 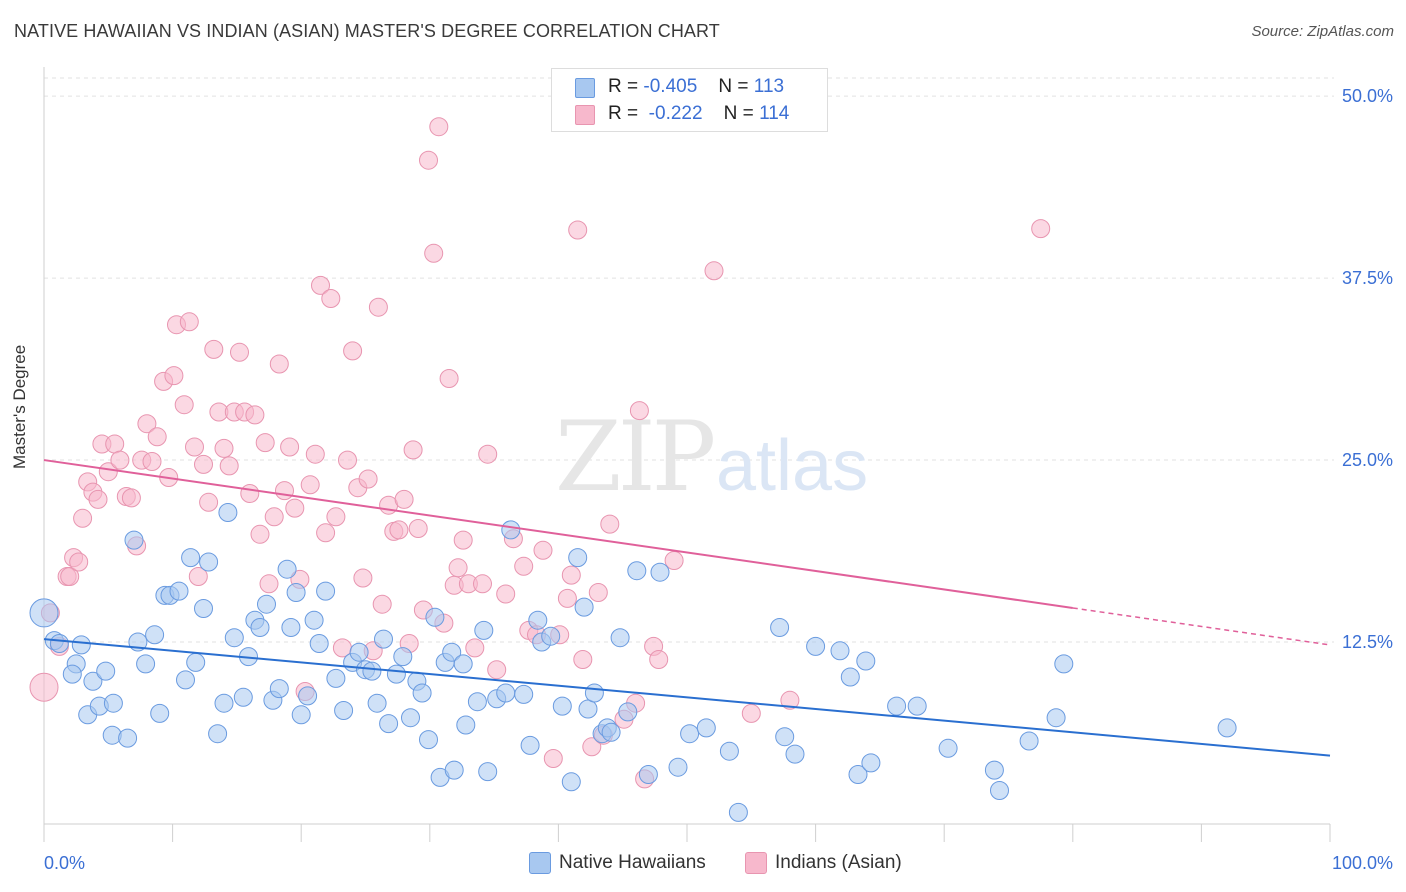 What do you see at coordinates (670, 86) in the screenshot?
I see `r-value: -0.405` at bounding box center [670, 86].